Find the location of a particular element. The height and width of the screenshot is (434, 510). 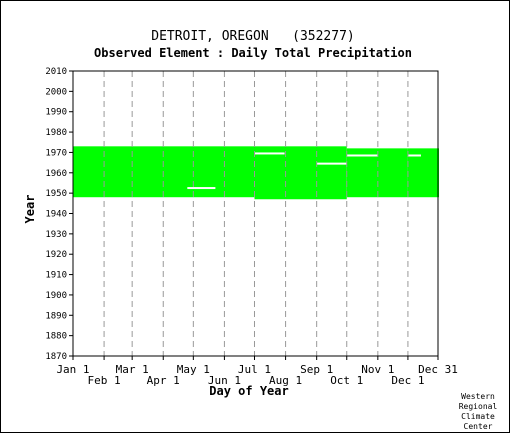

y-tick-label: 1930 is located at coordinates (56, 235).